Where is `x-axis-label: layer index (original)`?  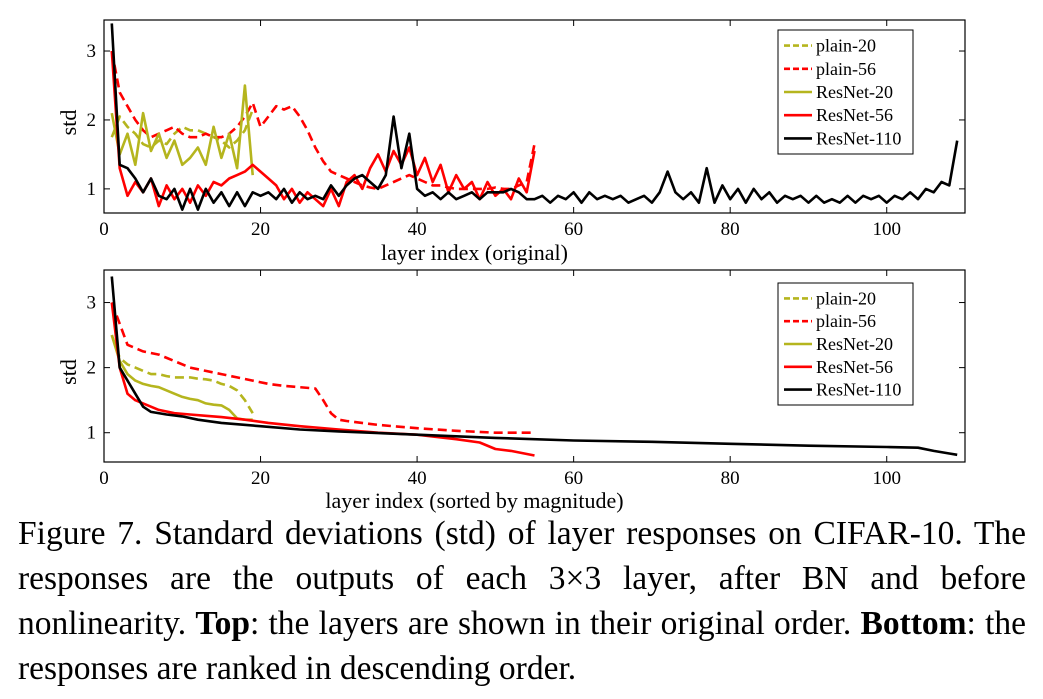 x-axis-label: layer index (original) is located at coordinates (474, 252).